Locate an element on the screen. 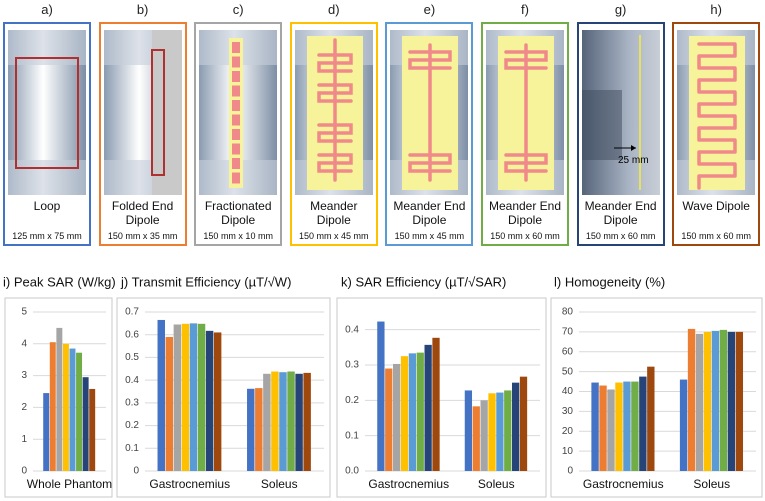 This screenshot has width=765, height=501. panel-name: Meander Dipole is located at coordinates (334, 213).